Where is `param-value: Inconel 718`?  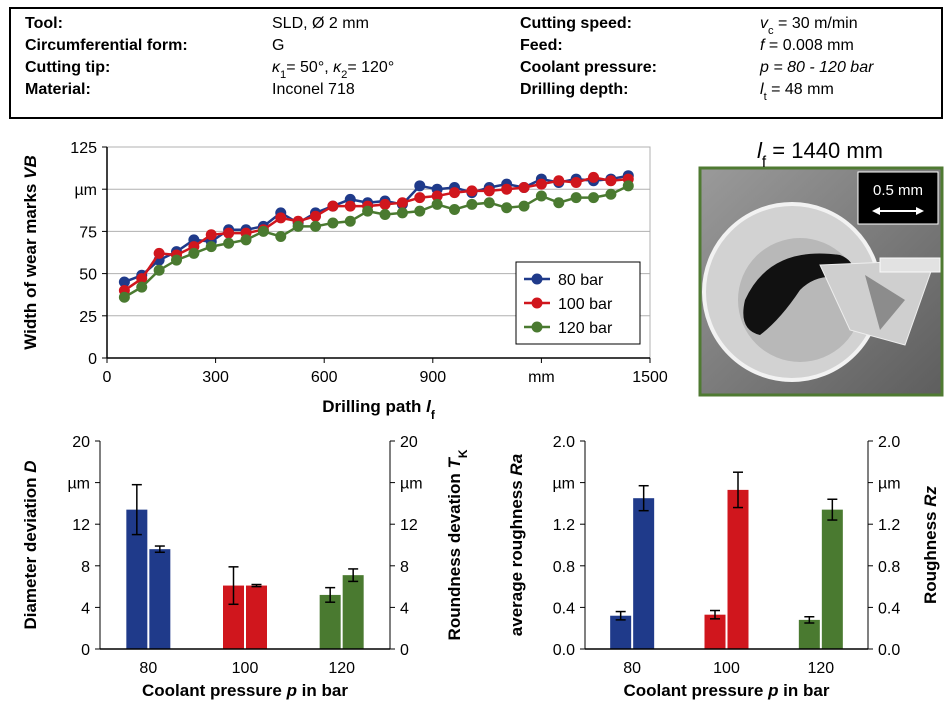
param-value: Inconel 718 is located at coordinates (313, 89).